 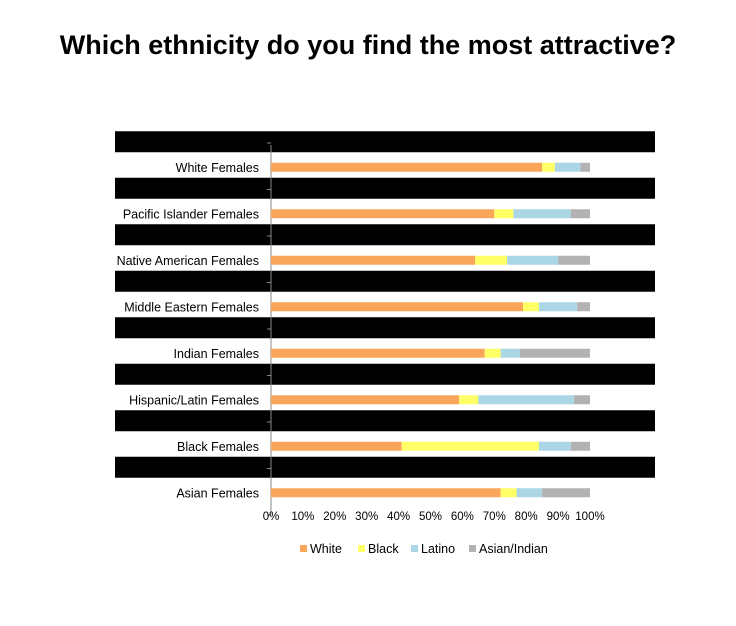 I want to click on x-tick-label: 10%, so click(x=302, y=517).